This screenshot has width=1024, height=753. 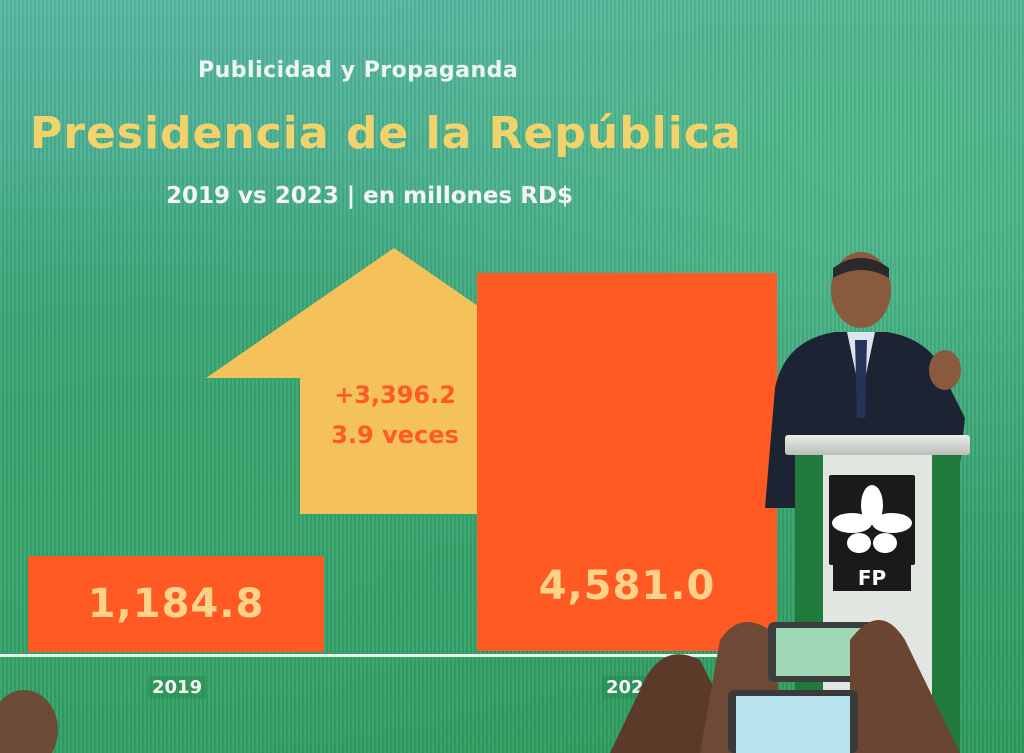 I want to click on increase-annotation: +3,396.2 3.9 veces, so click(x=395, y=415).